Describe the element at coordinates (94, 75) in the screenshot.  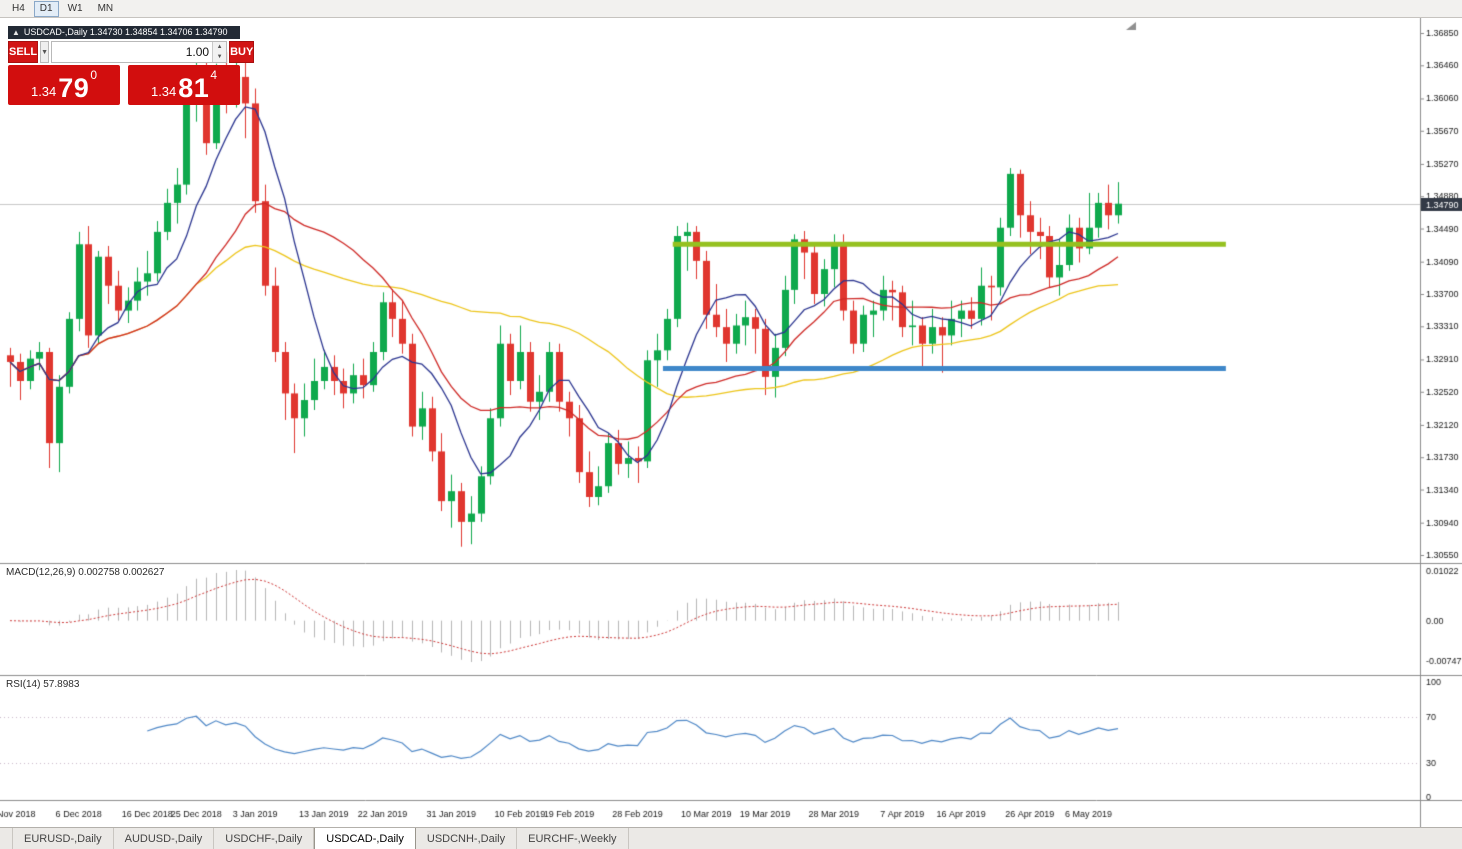
I see `sell-price-pipette: 0` at that location.